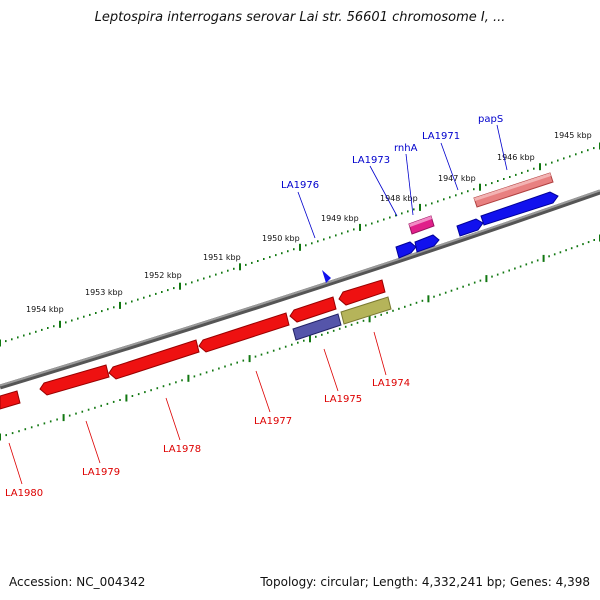 This screenshot has height=600, width=600. What do you see at coordinates (222, 257) in the screenshot?
I see `tick-label-1951: 1951 kbp` at bounding box center [222, 257].